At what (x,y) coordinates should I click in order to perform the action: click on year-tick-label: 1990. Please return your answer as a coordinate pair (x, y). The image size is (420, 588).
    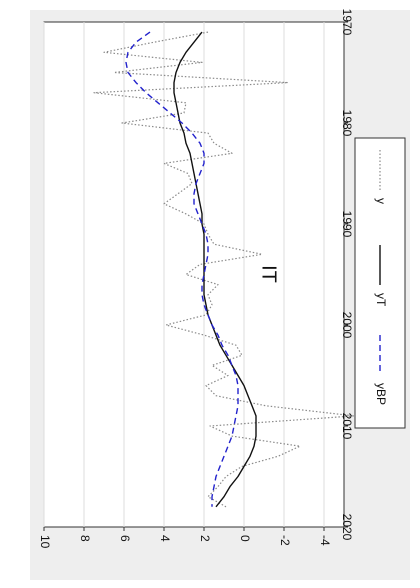
    Looking at the image, I should click on (347, 224).